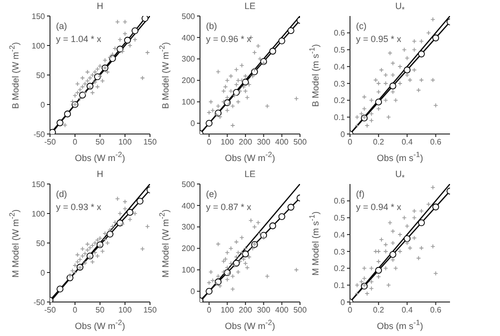 This screenshot has height=336, width=500. I want to click on annotation: y = 0.94 * x, so click(379, 207).